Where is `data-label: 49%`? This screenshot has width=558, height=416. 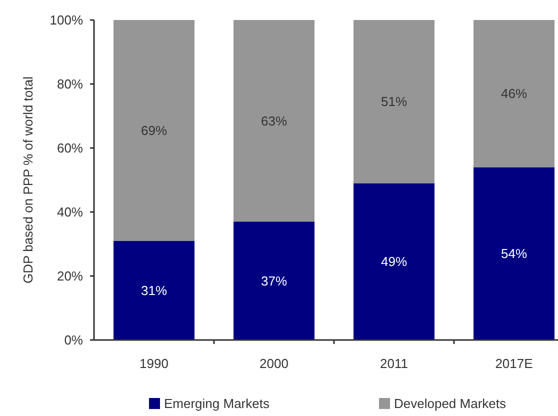
data-label: 49% is located at coordinates (394, 262).